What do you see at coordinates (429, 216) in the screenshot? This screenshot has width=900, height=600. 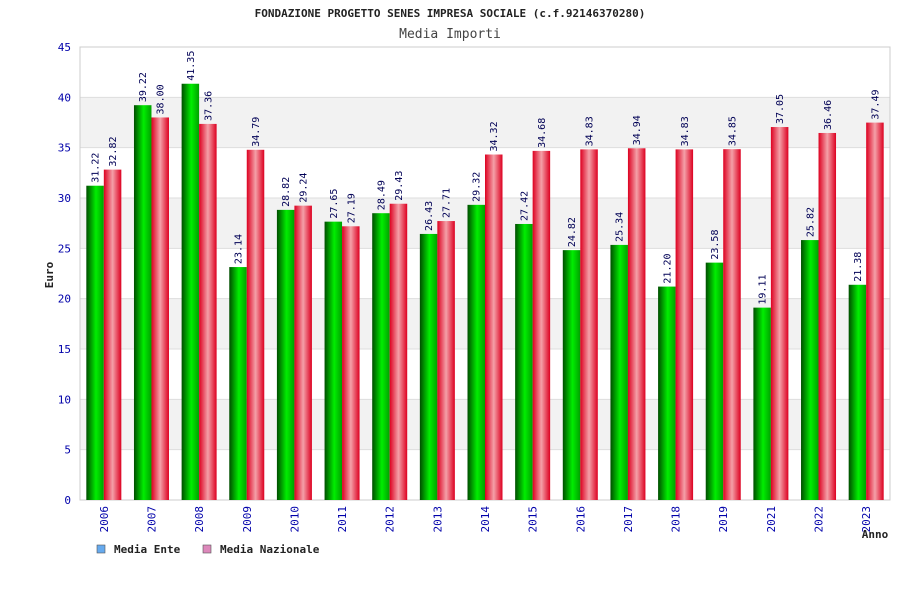 I see `value-label: 26.43` at bounding box center [429, 216].